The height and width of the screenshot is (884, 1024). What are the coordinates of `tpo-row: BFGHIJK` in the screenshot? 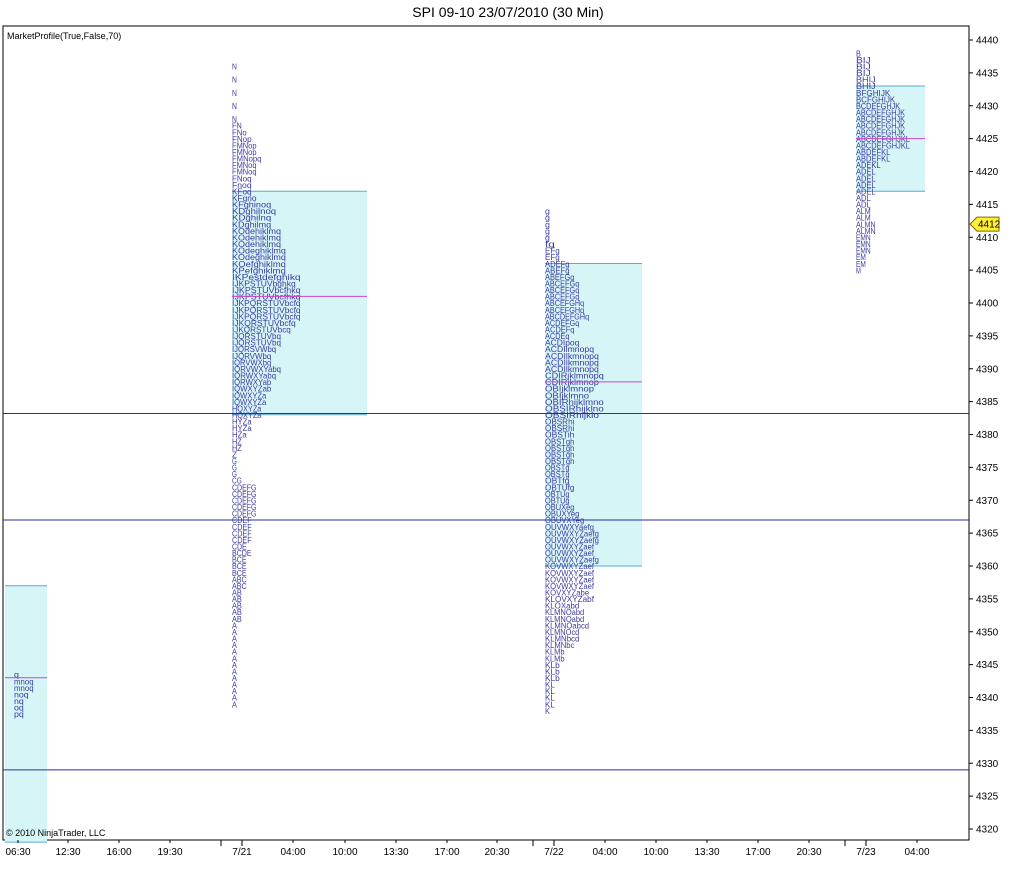 It's located at (873, 93).